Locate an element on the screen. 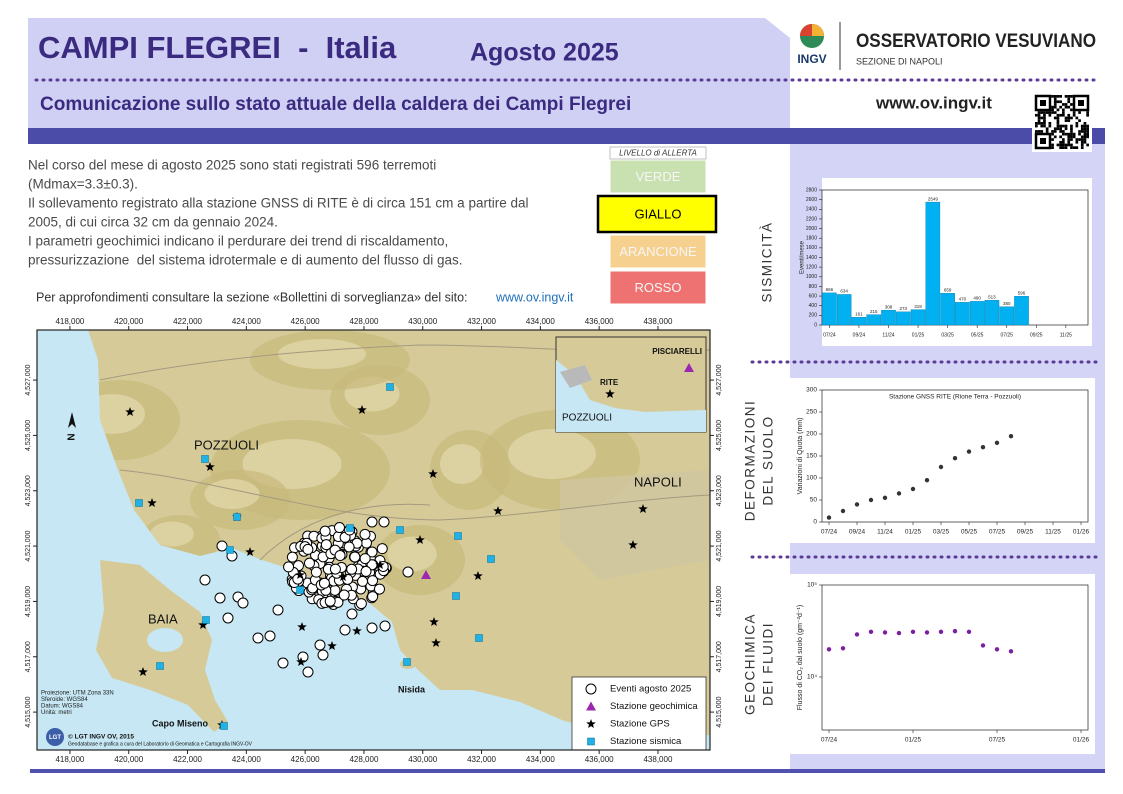 This screenshot has height=794, width=1123. map-note: Proiezione: UTM Zona 33N is located at coordinates (77, 694).